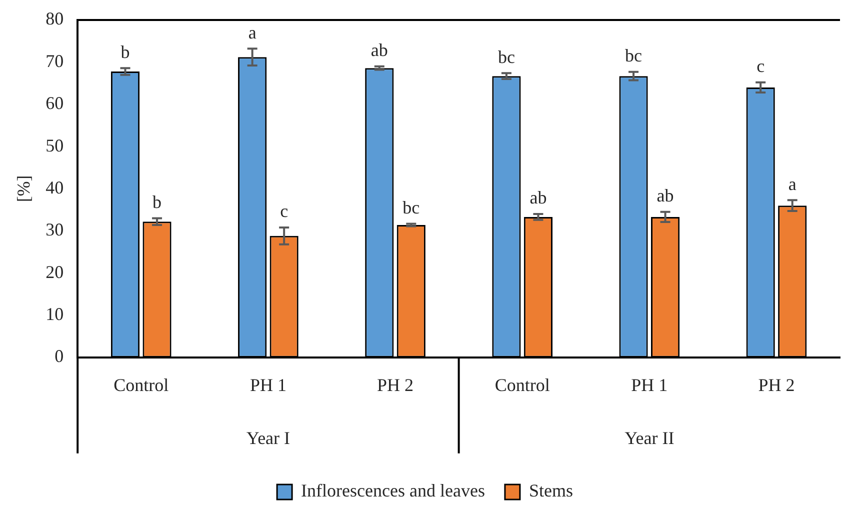  I want to click on legend-label: Inflorescences and leaves, so click(393, 490).